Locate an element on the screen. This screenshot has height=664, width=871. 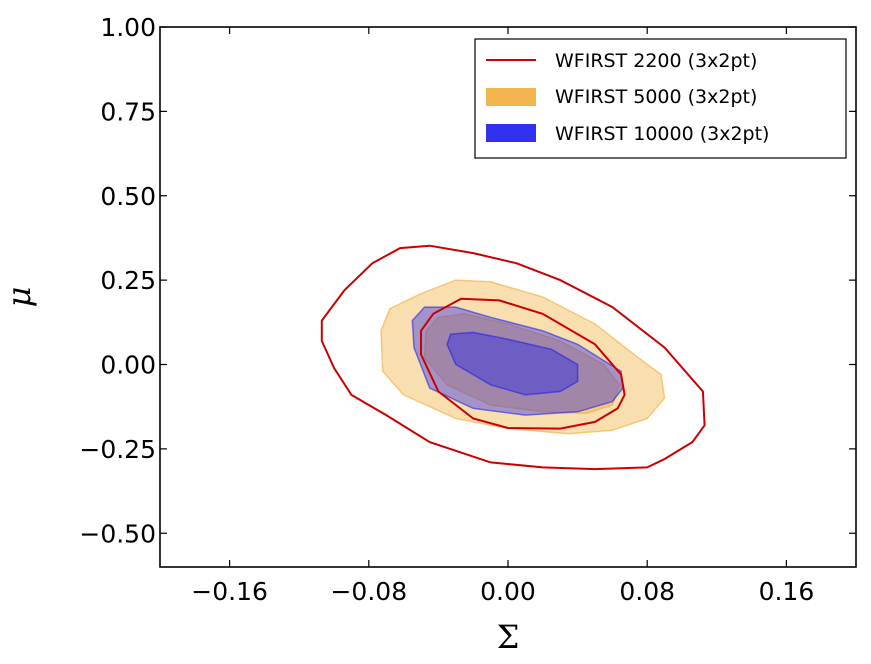
contour-wfirst-5000-outer is located at coordinates (523, 357).